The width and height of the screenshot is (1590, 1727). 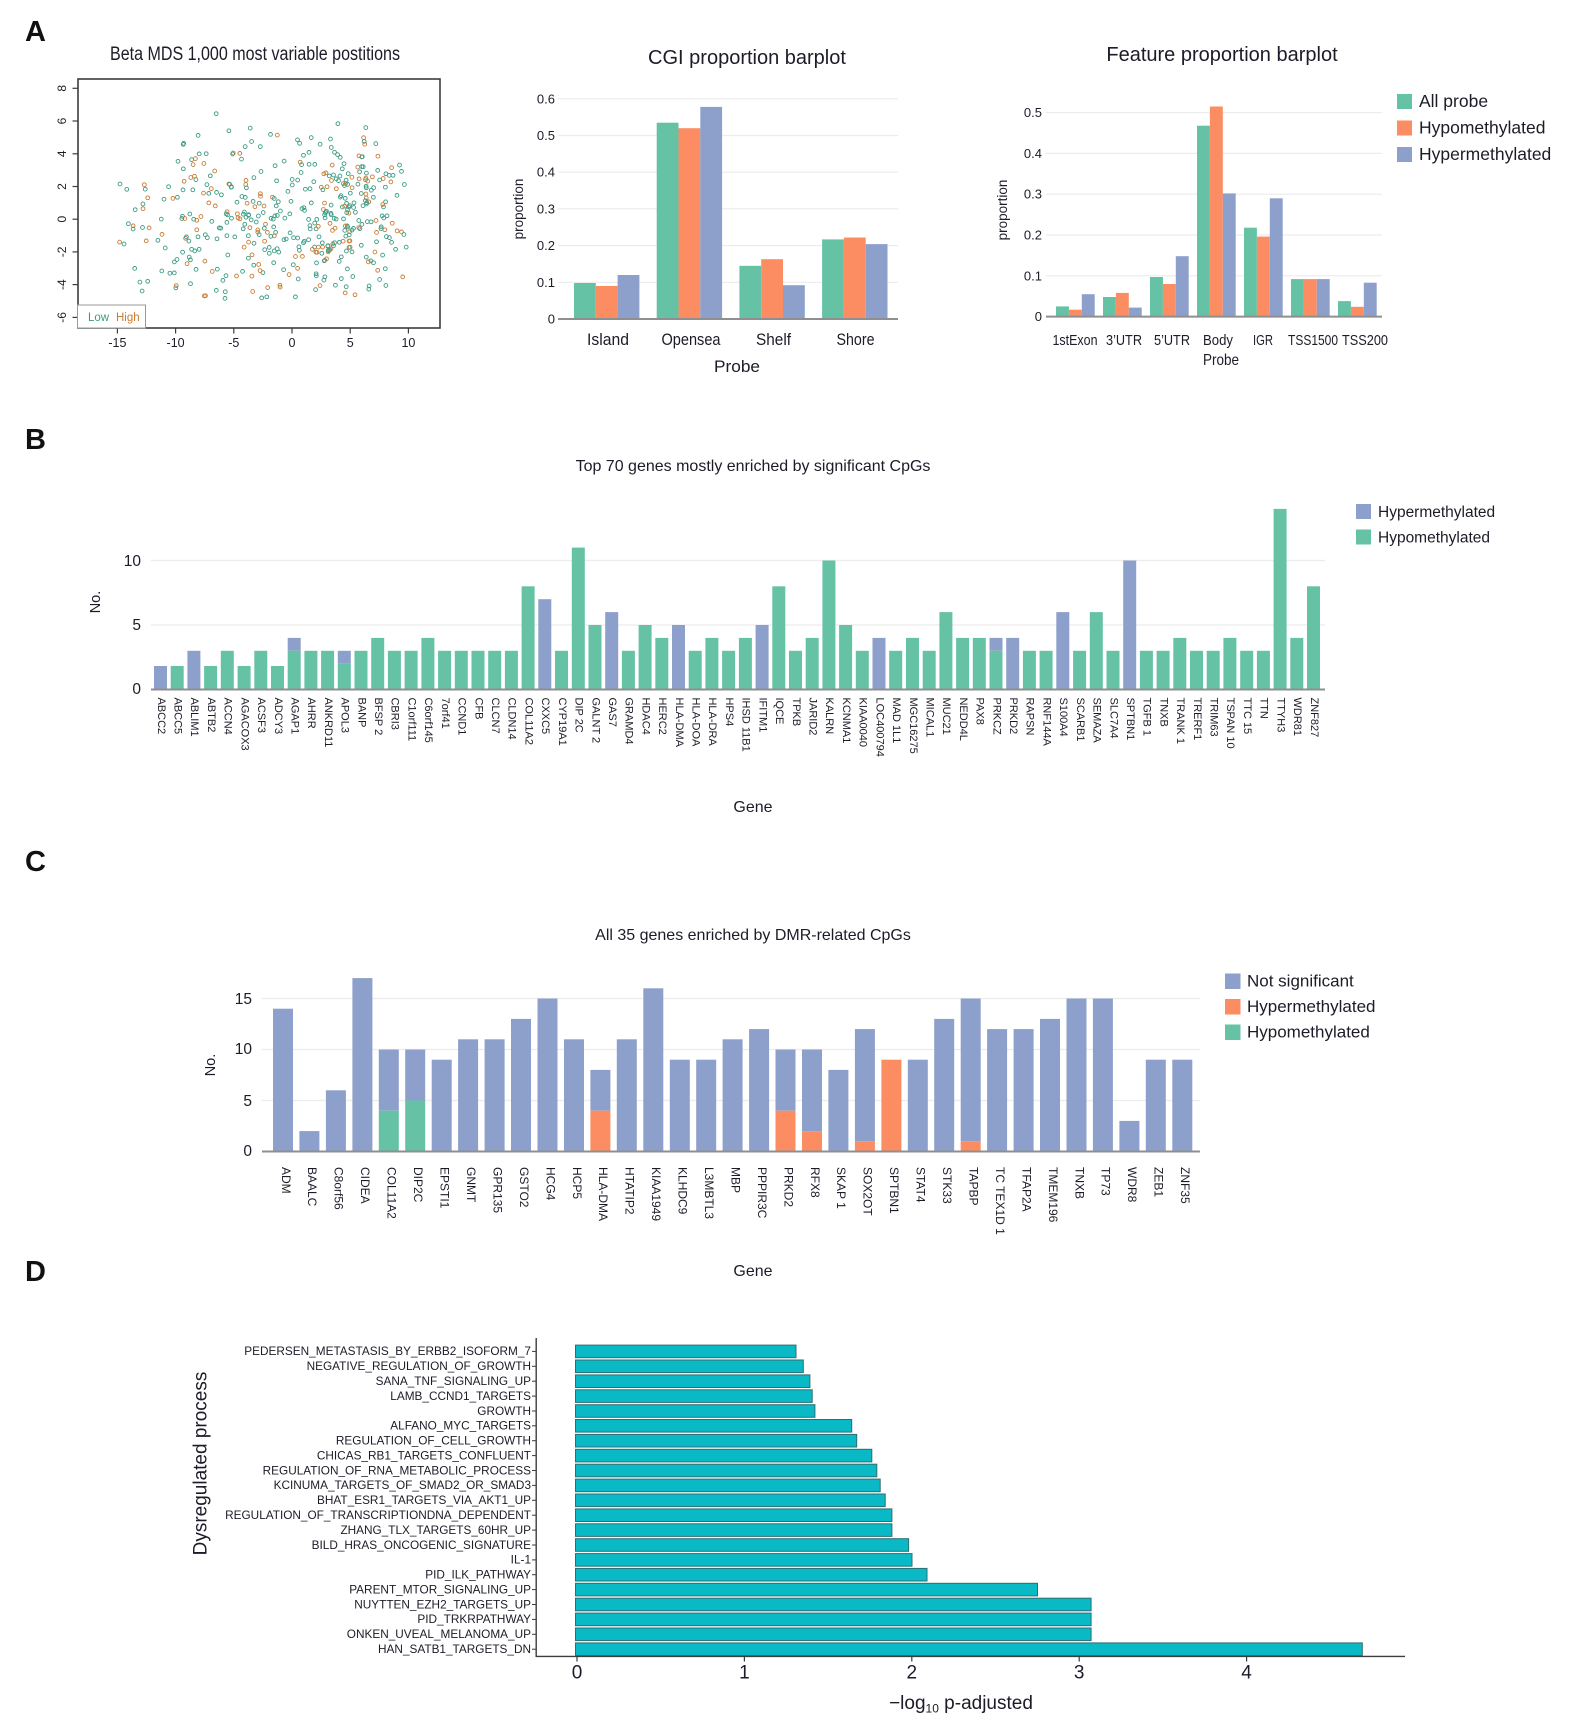 I want to click on svg-text: 1stExon, so click(x=1075, y=340).